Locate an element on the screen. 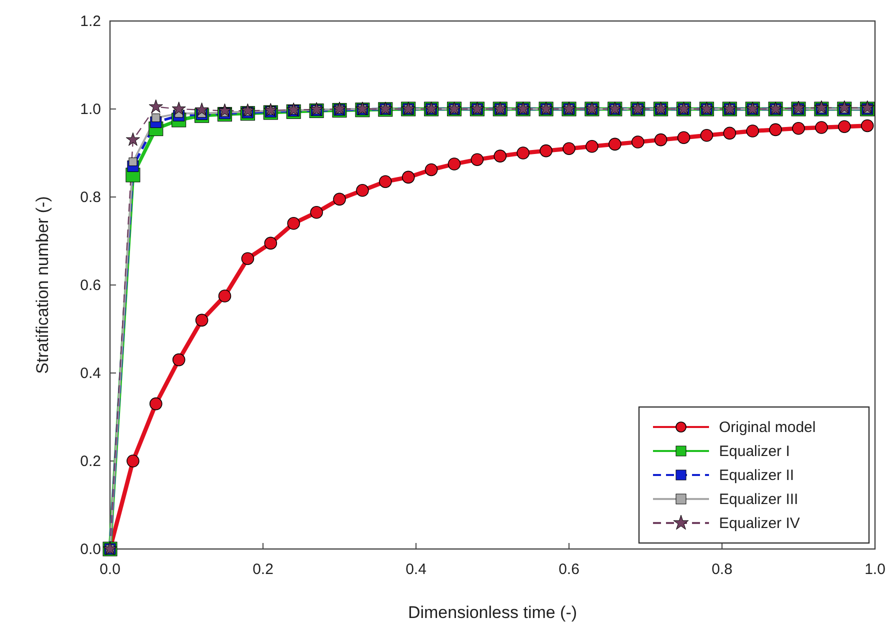 Image resolution: width=893 pixels, height=638 pixels. x-tick-label: 0.8 is located at coordinates (722, 569).